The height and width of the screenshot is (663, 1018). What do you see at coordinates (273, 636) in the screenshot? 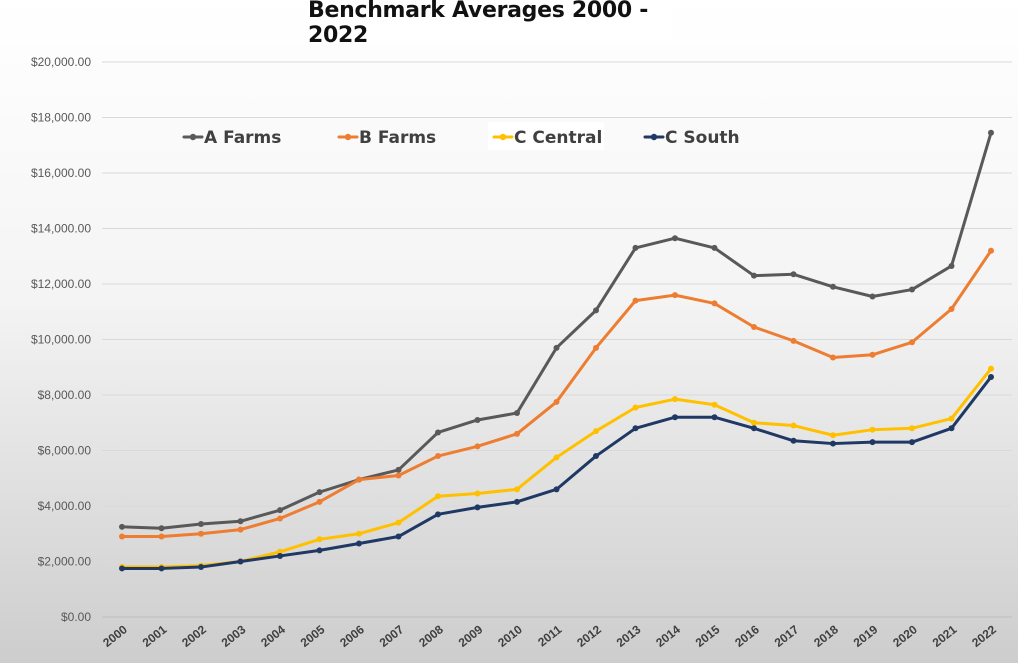
I see `x-tick-label: 2004` at bounding box center [273, 636].